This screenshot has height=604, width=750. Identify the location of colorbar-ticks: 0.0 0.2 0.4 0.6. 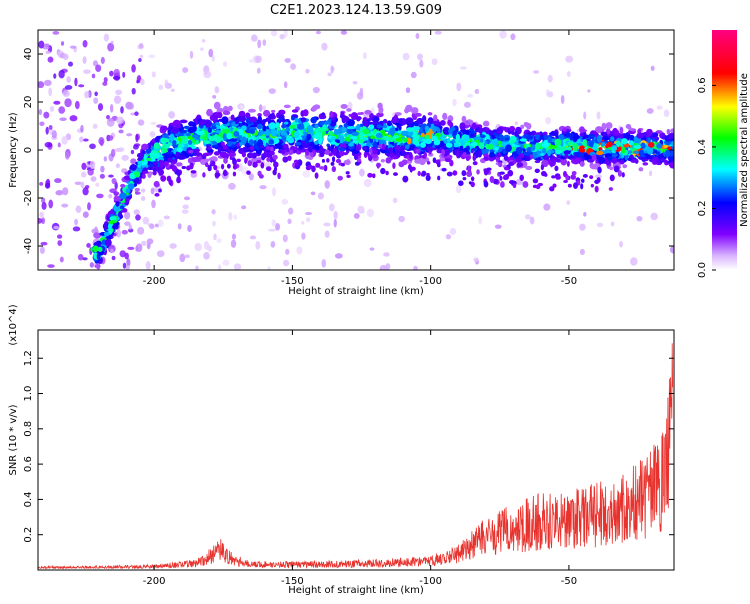
(706, 177).